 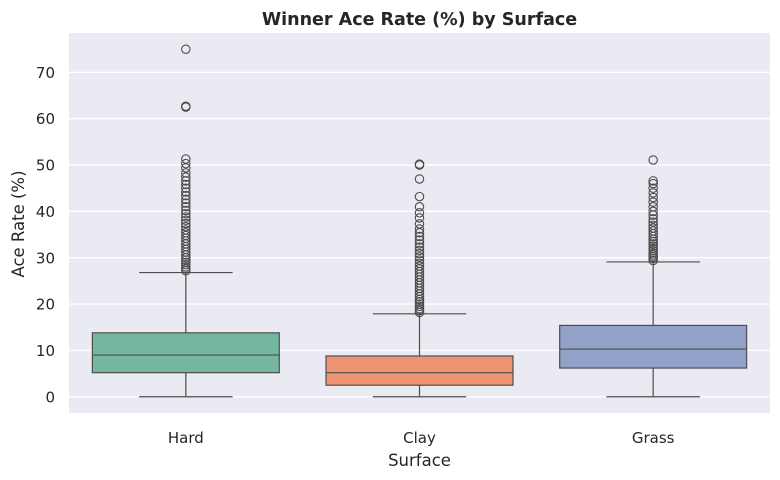 I want to click on y-tick-label: 50, so click(x=45, y=166).